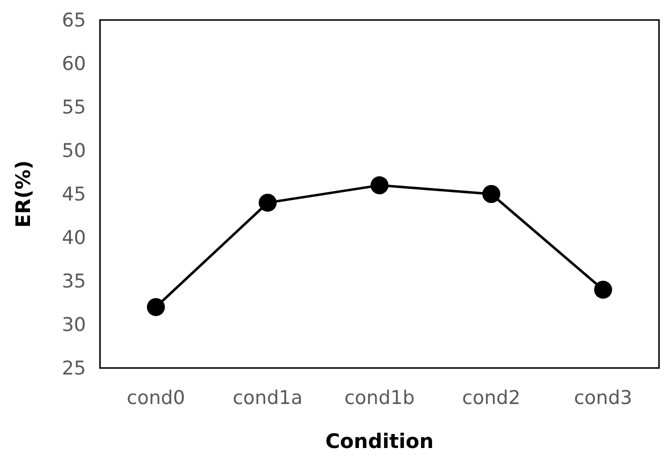 Image resolution: width=668 pixels, height=464 pixels. What do you see at coordinates (603, 398) in the screenshot?
I see `x-tick-label: cond3` at bounding box center [603, 398].